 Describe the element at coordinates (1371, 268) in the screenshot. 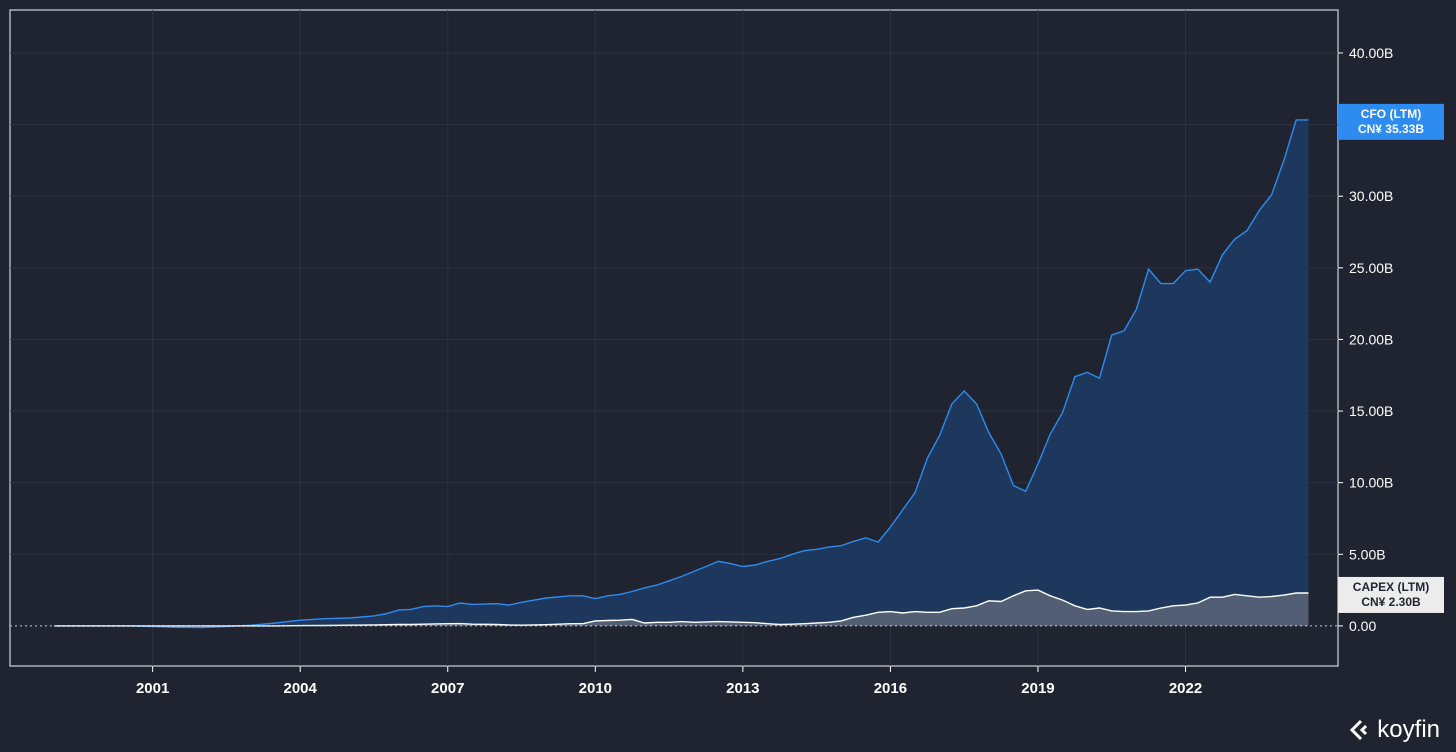

I see `y-tick-label: 25.00B` at that location.